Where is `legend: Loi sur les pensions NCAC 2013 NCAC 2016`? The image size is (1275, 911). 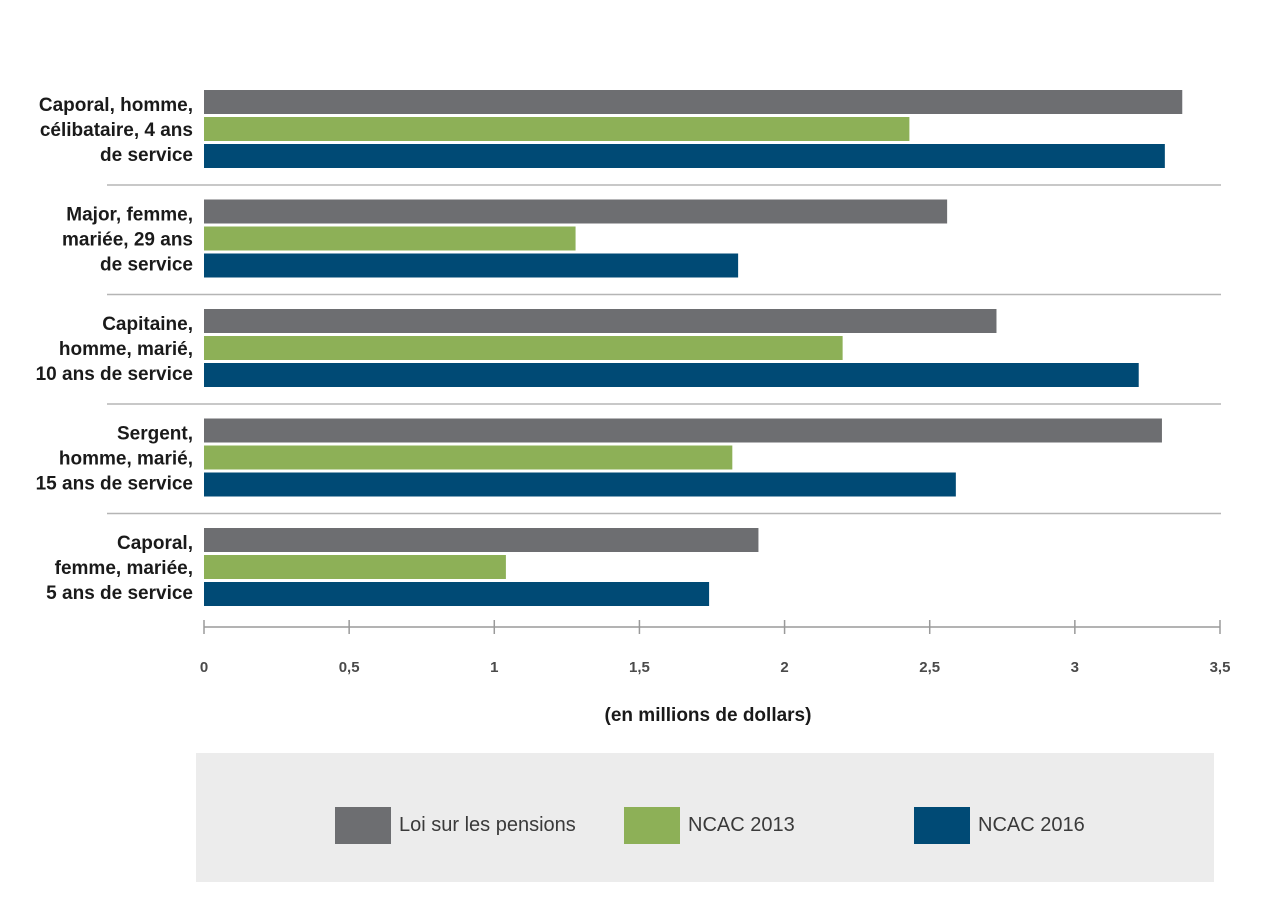
legend: Loi sur les pensions NCAC 2013 NCAC 2016 is located at coordinates (705, 817).